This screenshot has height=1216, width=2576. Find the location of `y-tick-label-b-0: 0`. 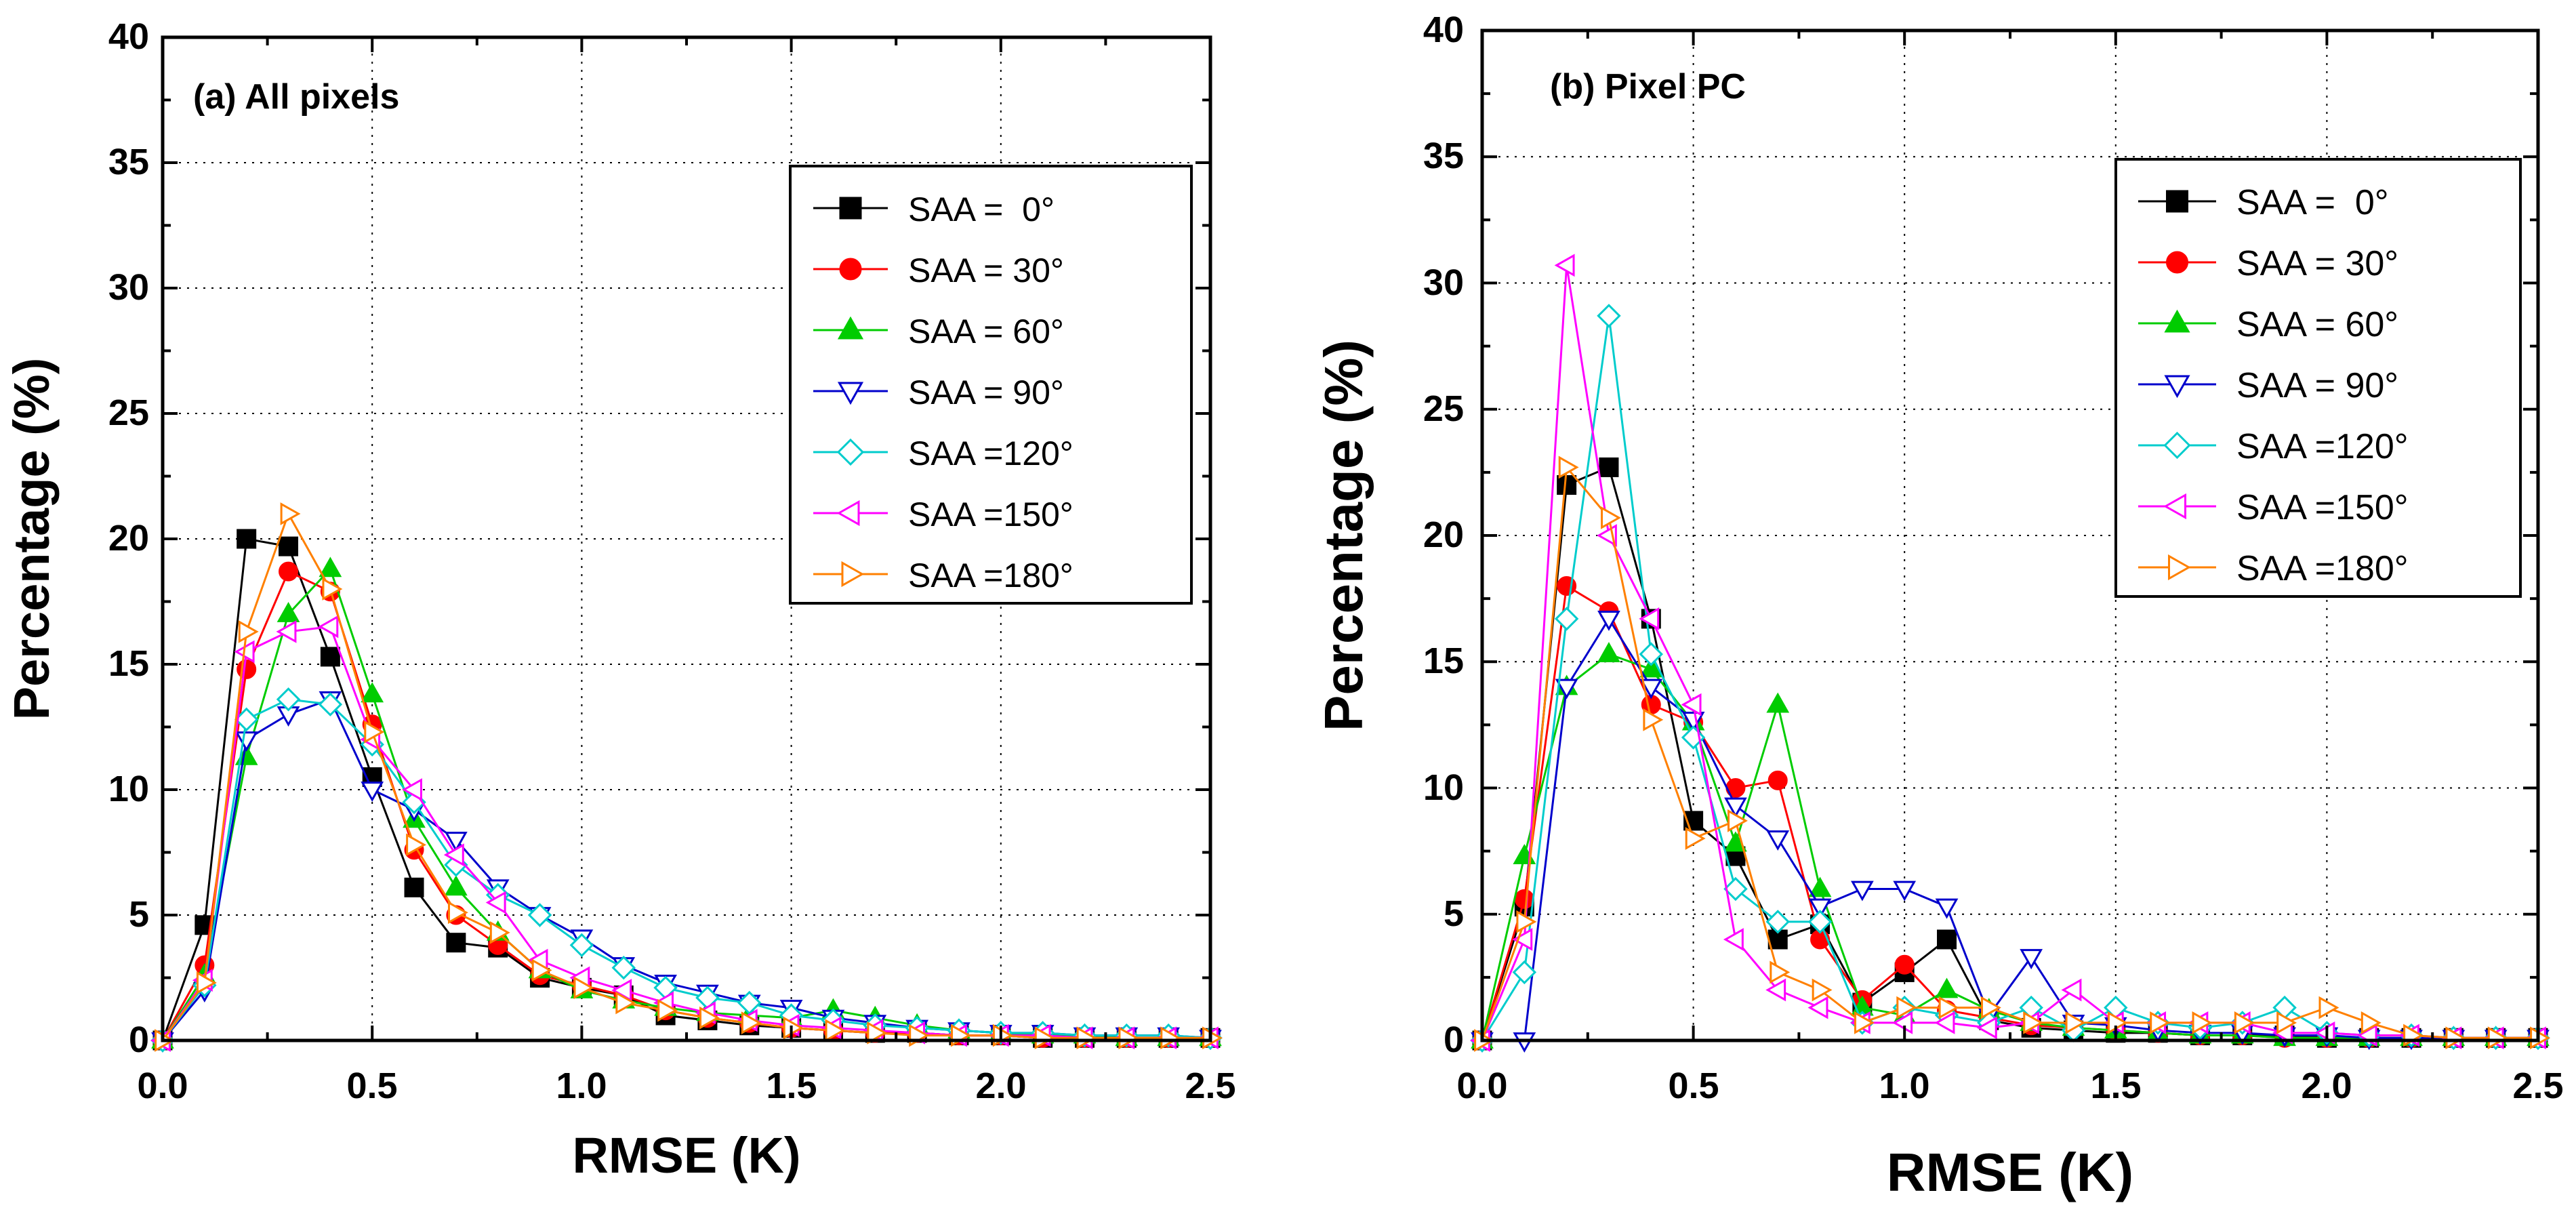

y-tick-label-b-0: 0 is located at coordinates (1454, 1039).